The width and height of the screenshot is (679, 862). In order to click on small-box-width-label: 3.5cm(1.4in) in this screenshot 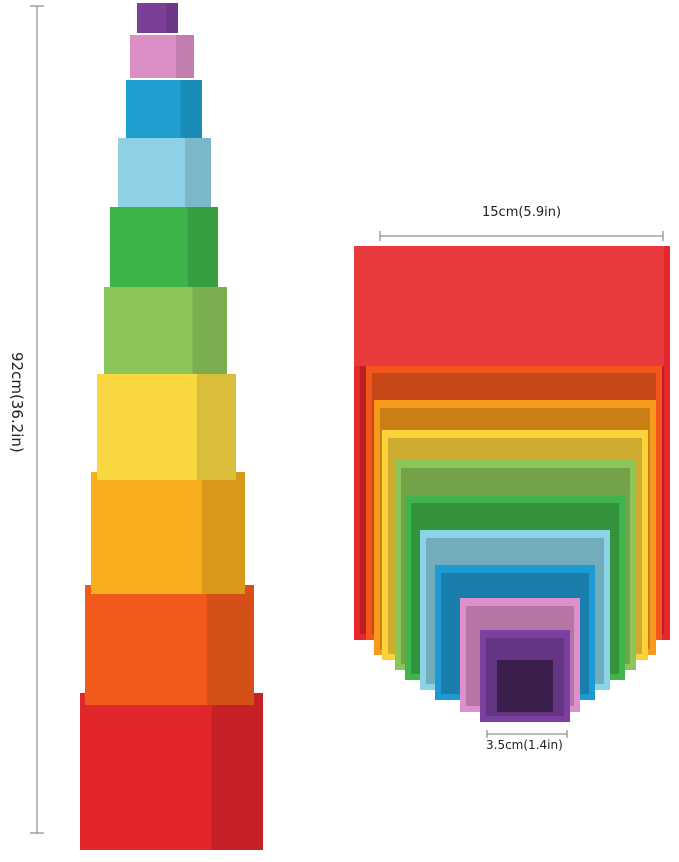, I will do `click(524, 745)`.